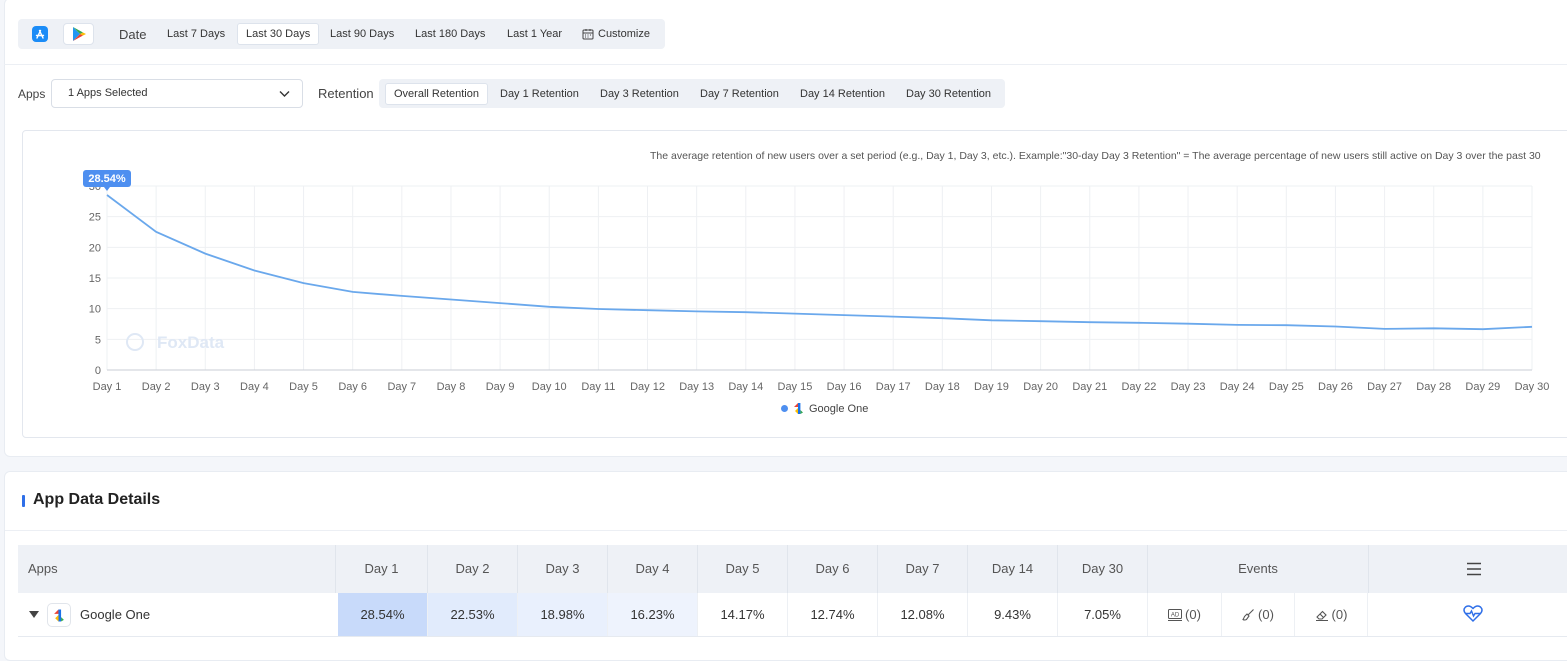 The image size is (1567, 661). I want to click on svg-text: AD, so click(1175, 615).